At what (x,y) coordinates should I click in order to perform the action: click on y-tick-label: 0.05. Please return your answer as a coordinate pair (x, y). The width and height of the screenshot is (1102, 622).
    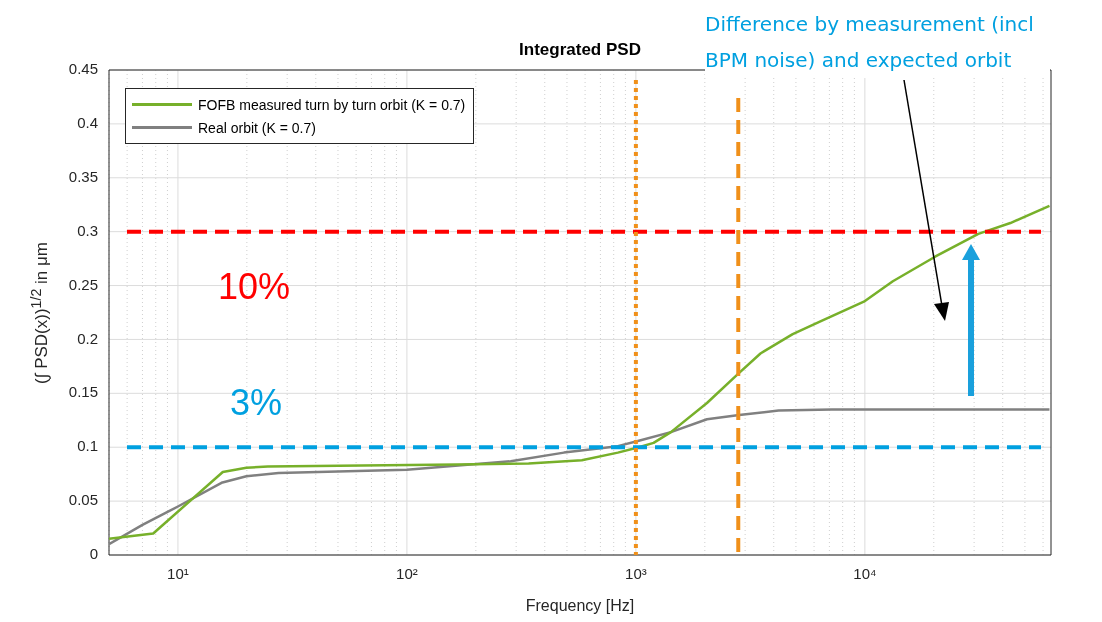
    Looking at the image, I should click on (83, 500).